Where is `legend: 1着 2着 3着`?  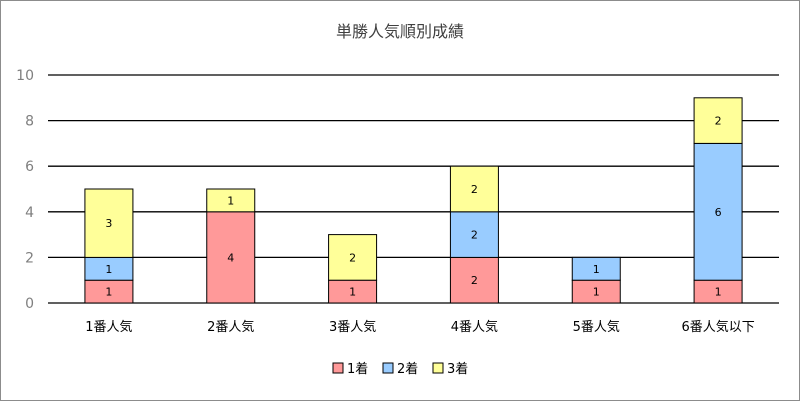
legend: 1着 2着 3着 is located at coordinates (400, 369).